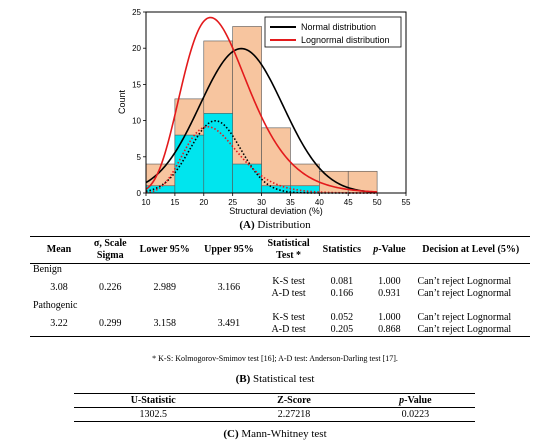 This screenshot has height=444, width=550. I want to click on caption-tag: (B), so click(243, 379).